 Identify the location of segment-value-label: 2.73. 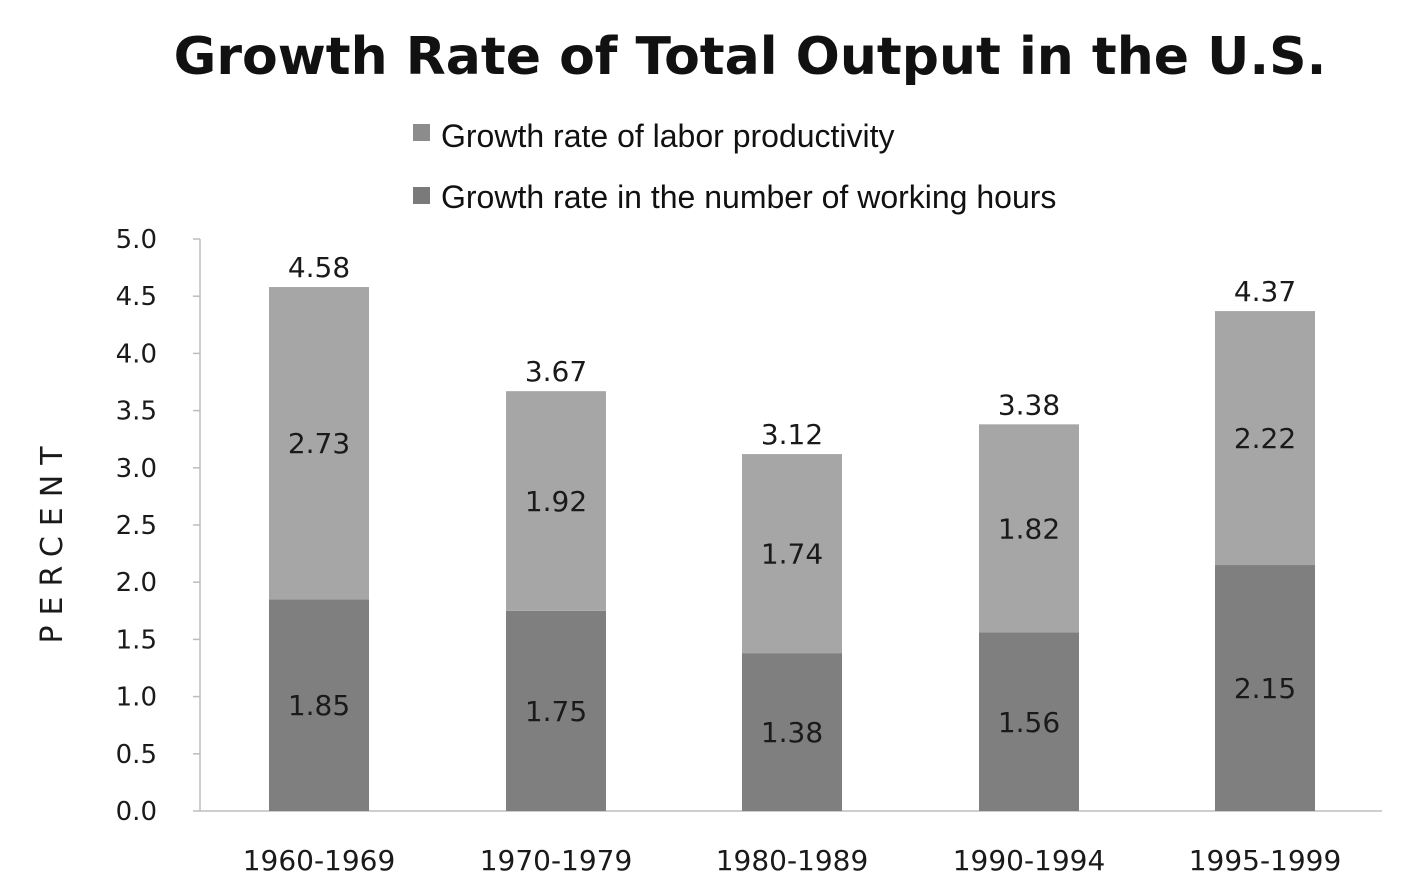
(319, 443).